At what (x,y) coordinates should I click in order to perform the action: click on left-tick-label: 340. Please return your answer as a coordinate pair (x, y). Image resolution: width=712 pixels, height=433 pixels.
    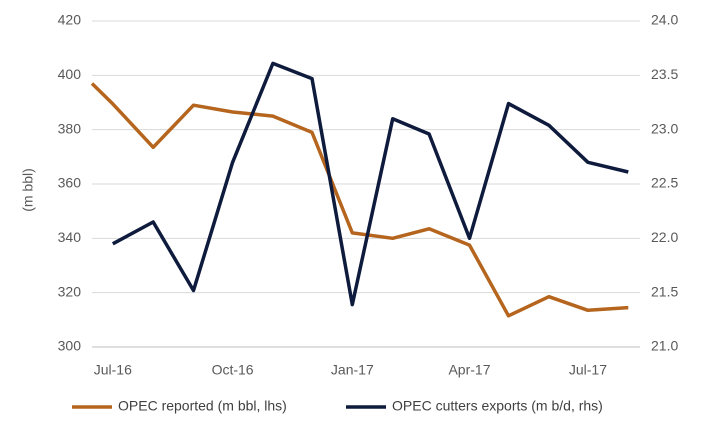
    Looking at the image, I should click on (70, 237).